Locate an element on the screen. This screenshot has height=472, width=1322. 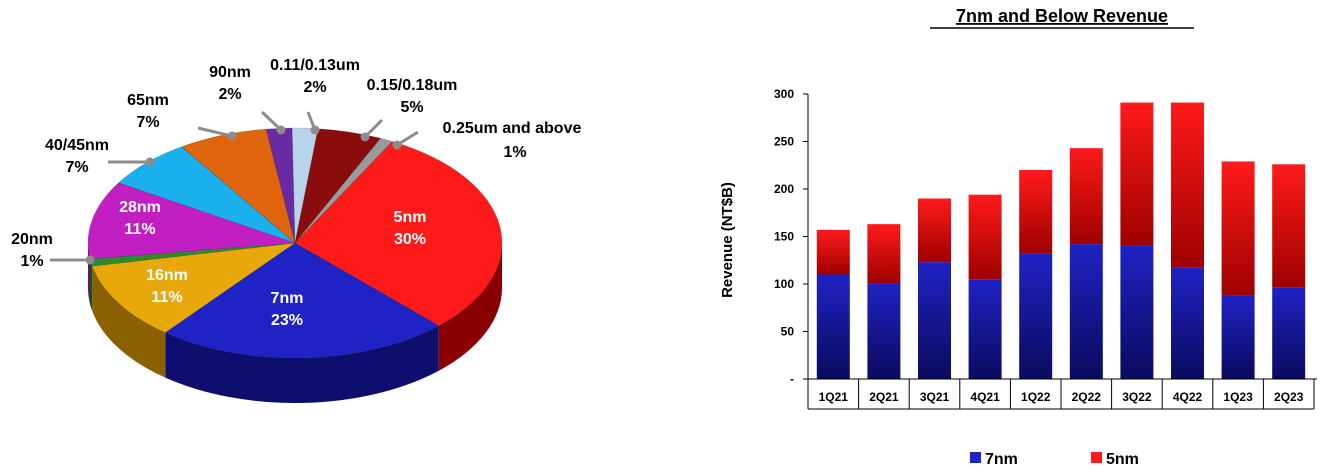
bar-5nm-3Q21 is located at coordinates (934, 230).